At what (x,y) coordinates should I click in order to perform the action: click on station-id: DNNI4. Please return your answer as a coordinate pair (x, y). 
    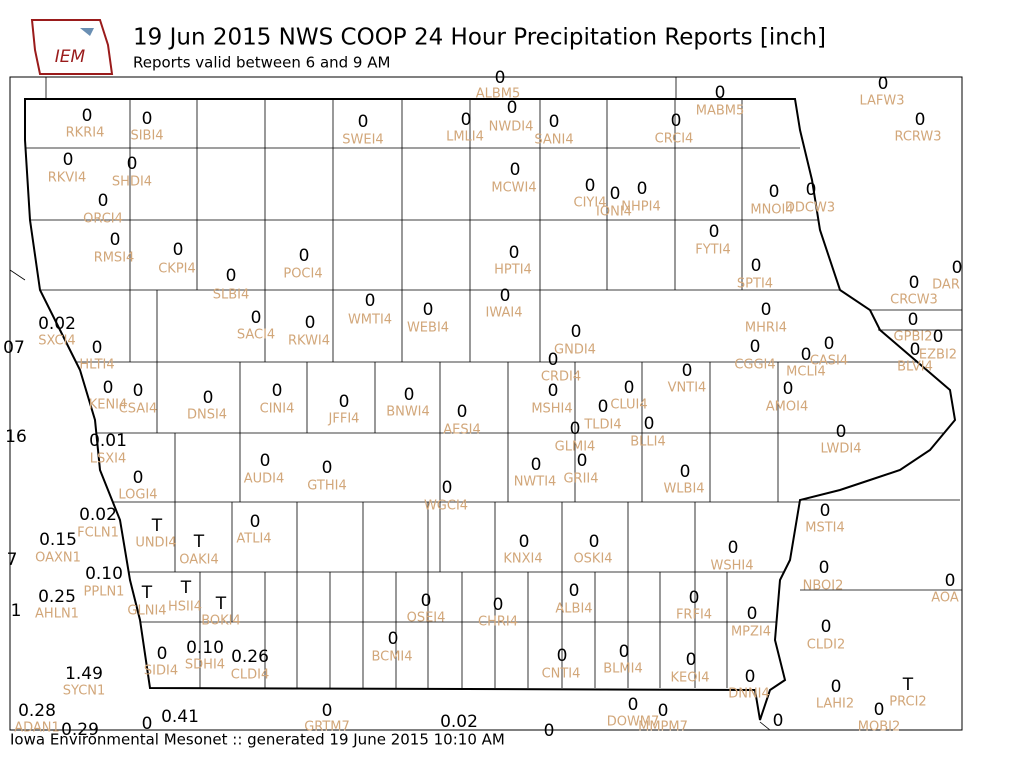
    Looking at the image, I should click on (749, 694).